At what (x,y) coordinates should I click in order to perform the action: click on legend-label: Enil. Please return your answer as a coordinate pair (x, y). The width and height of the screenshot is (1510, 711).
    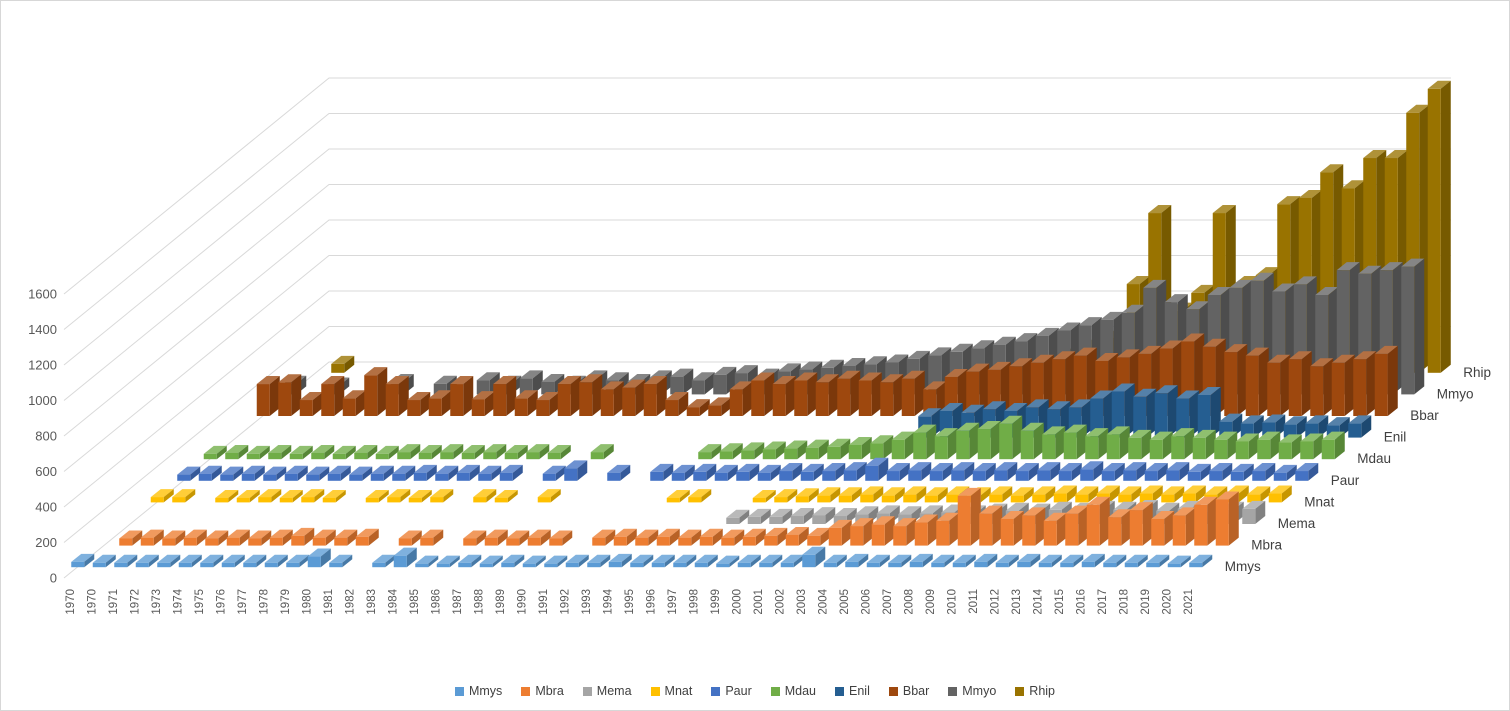
    Looking at the image, I should click on (859, 691).